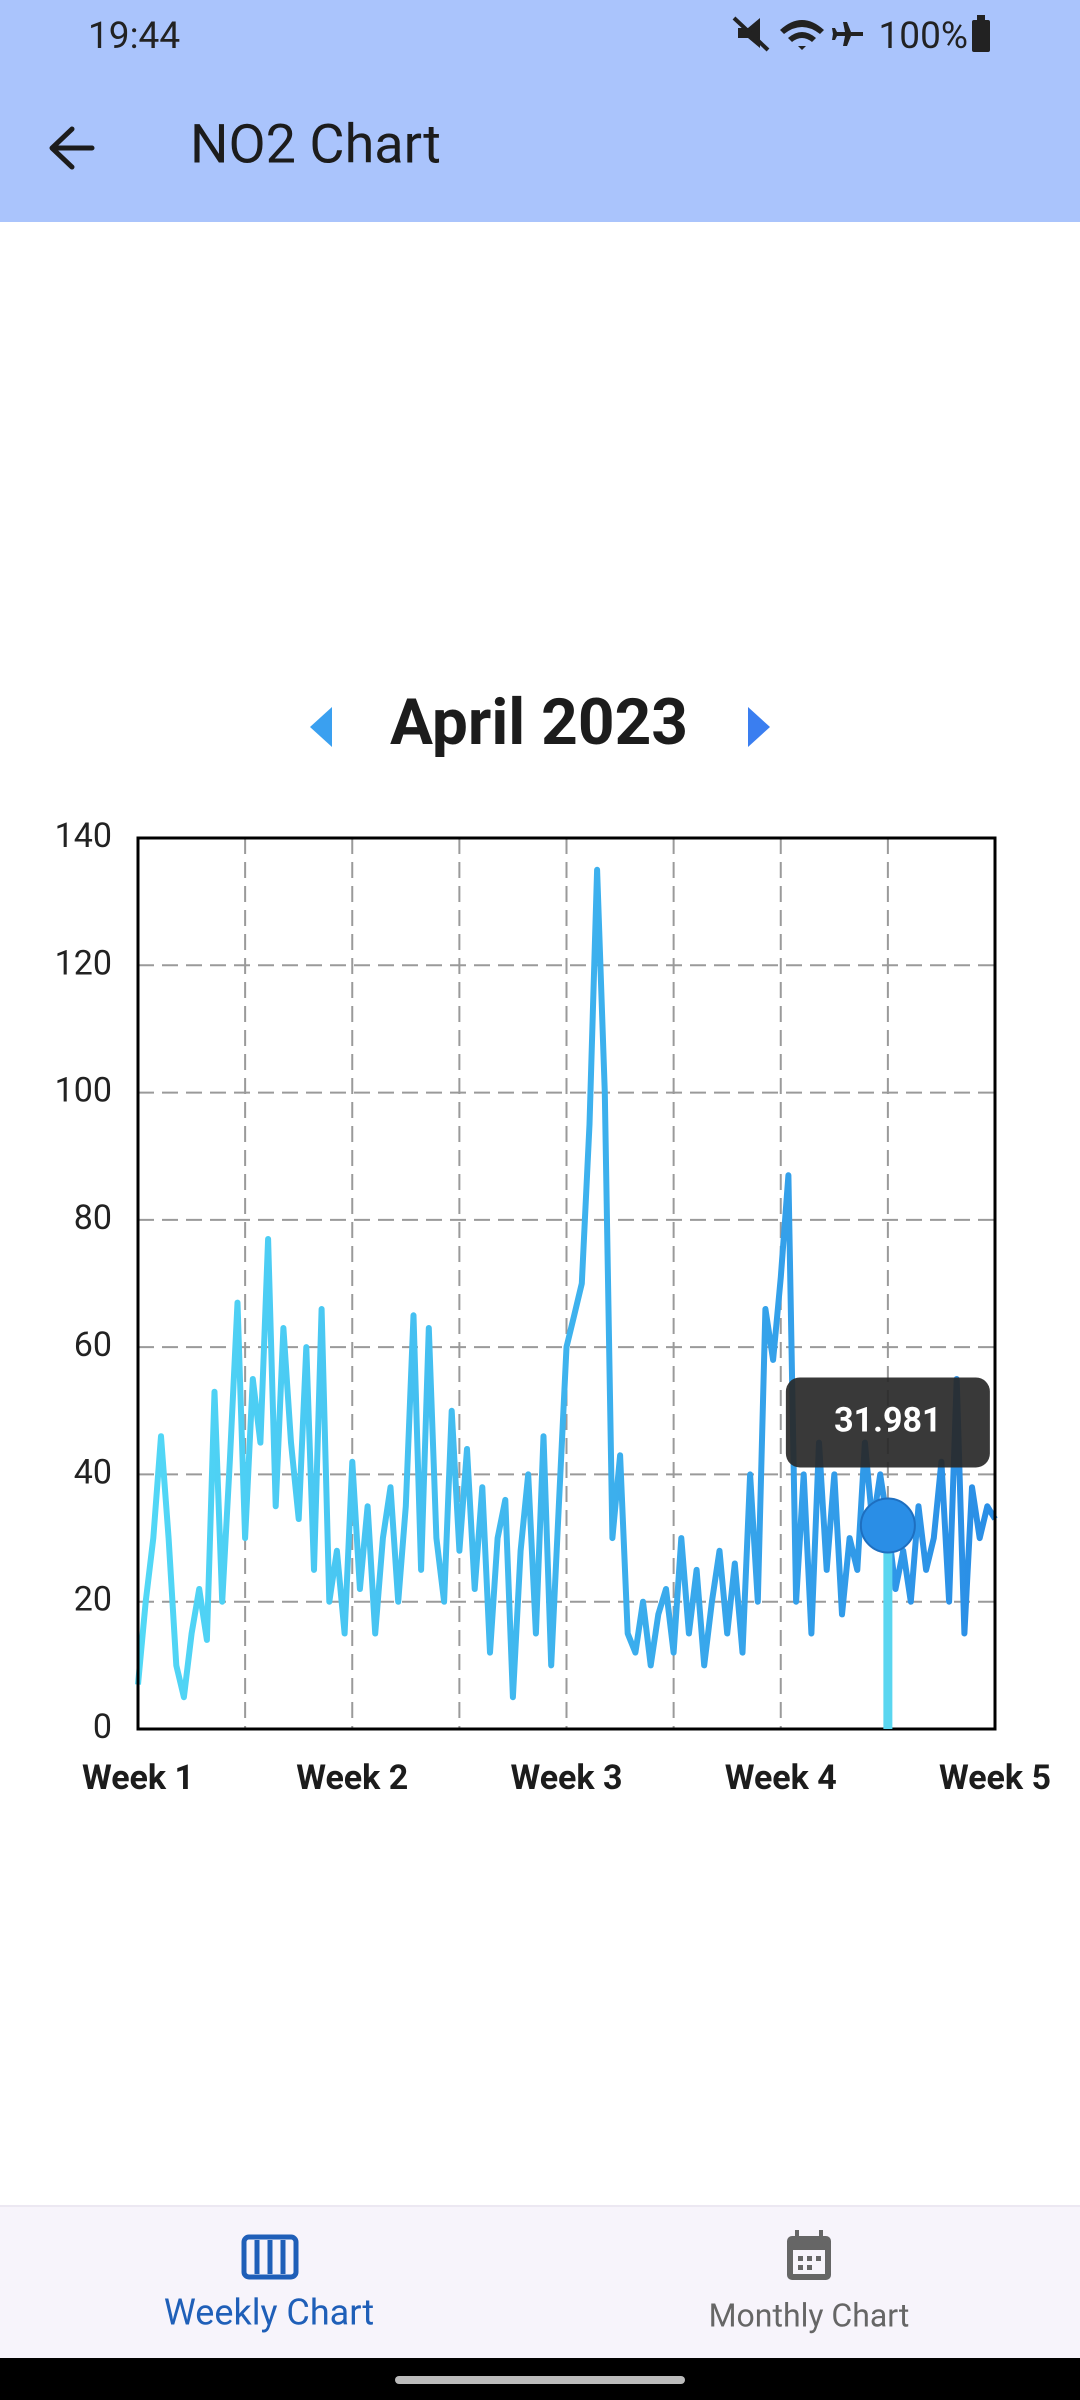 The image size is (1080, 2400). What do you see at coordinates (269, 2313) in the screenshot?
I see `tab-label: Weekly Chart` at bounding box center [269, 2313].